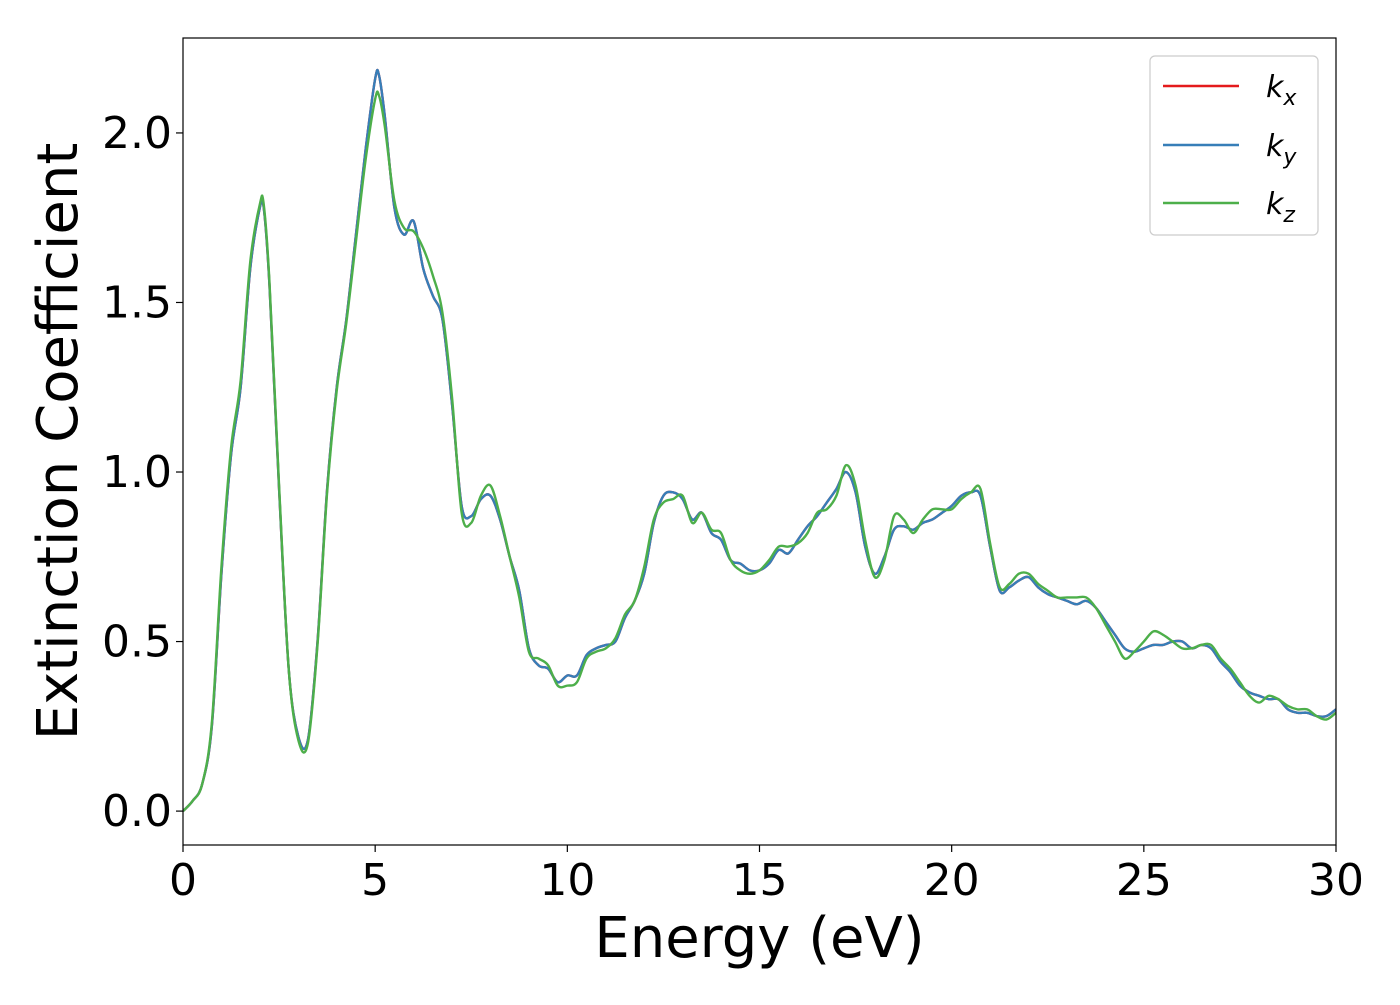  I want to click on legend-label-y: ky, so click(1281, 149).